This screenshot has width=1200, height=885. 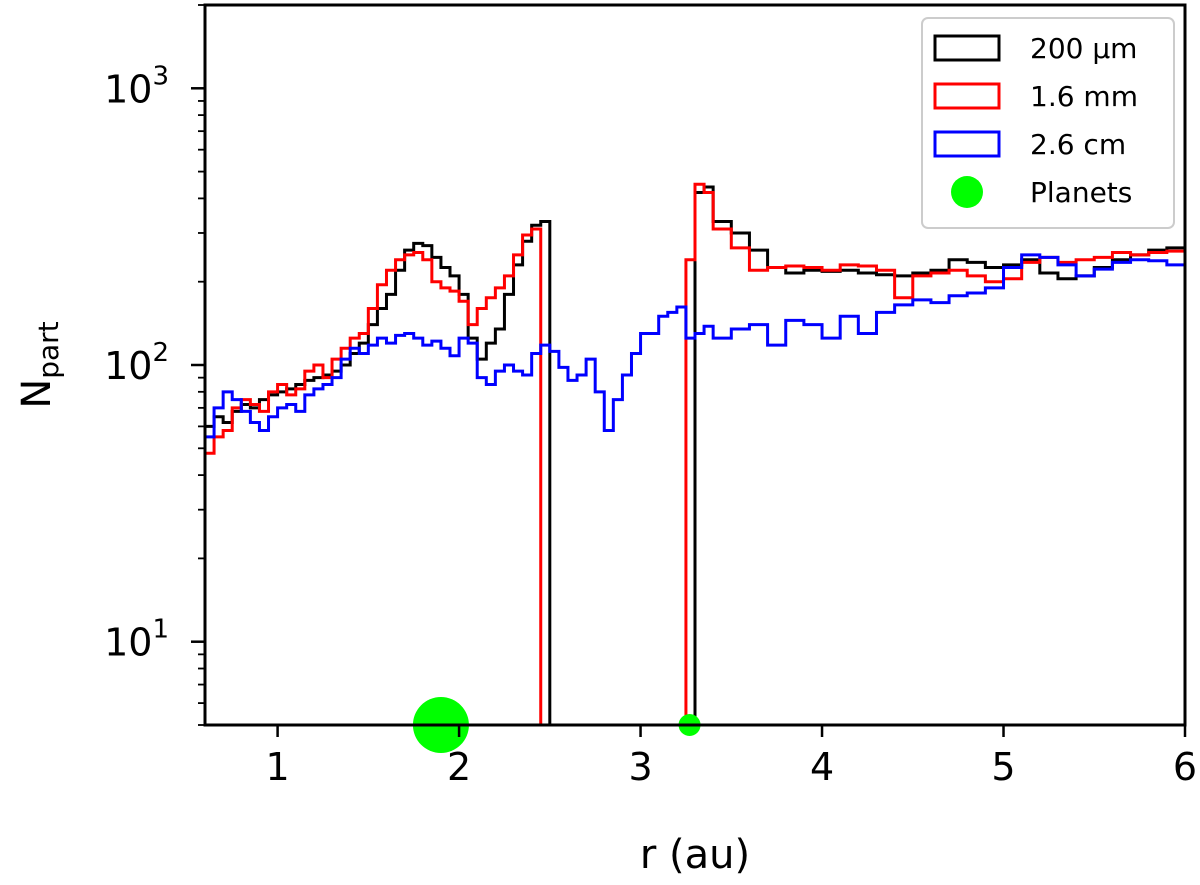 I want to click on y-axis-label-base: N, so click(x=37, y=394).